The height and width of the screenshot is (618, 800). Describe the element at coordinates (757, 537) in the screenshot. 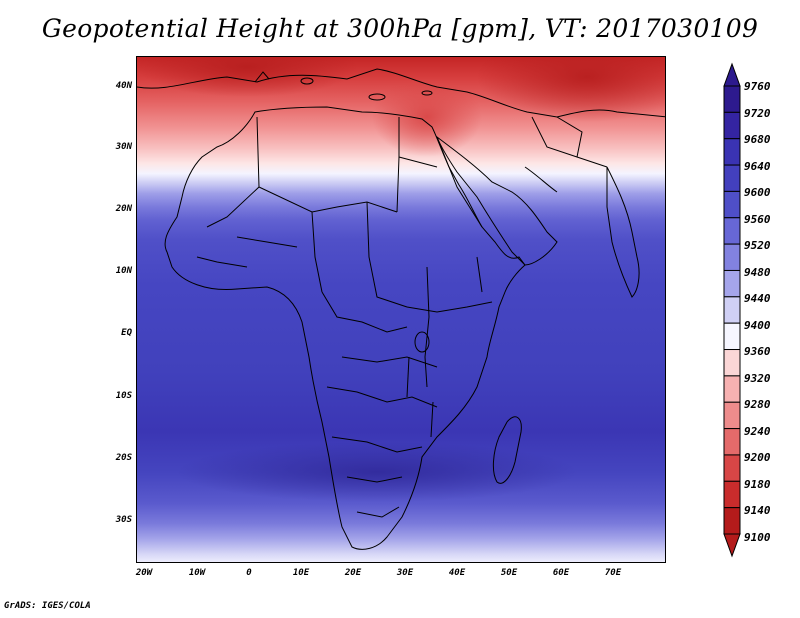

I see `colorbar-label-9100: 9100` at that location.